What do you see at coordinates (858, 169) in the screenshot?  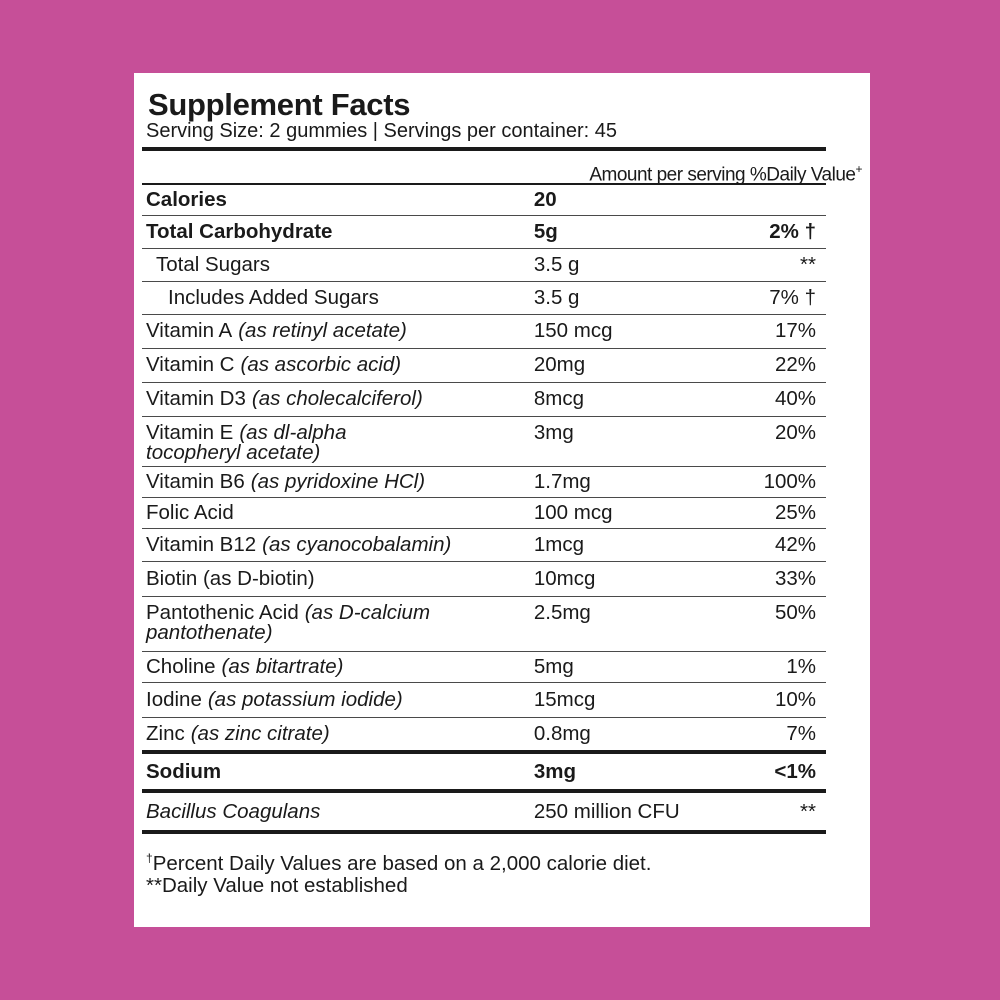 I see `header-dv-mark: +` at bounding box center [858, 169].